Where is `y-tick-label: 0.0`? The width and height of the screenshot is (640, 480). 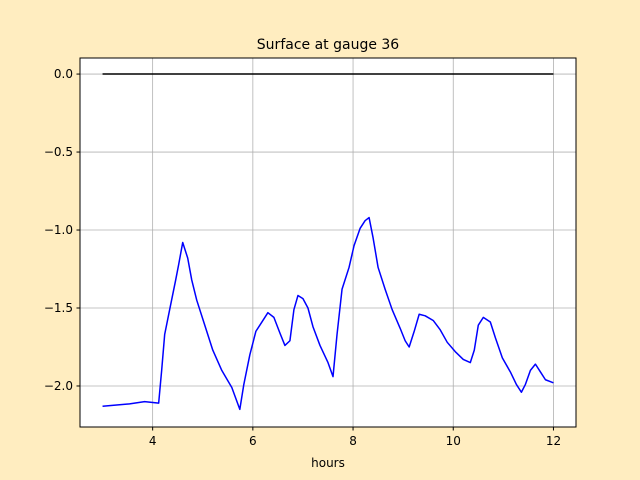
y-tick-label: 0.0 is located at coordinates (63, 74).